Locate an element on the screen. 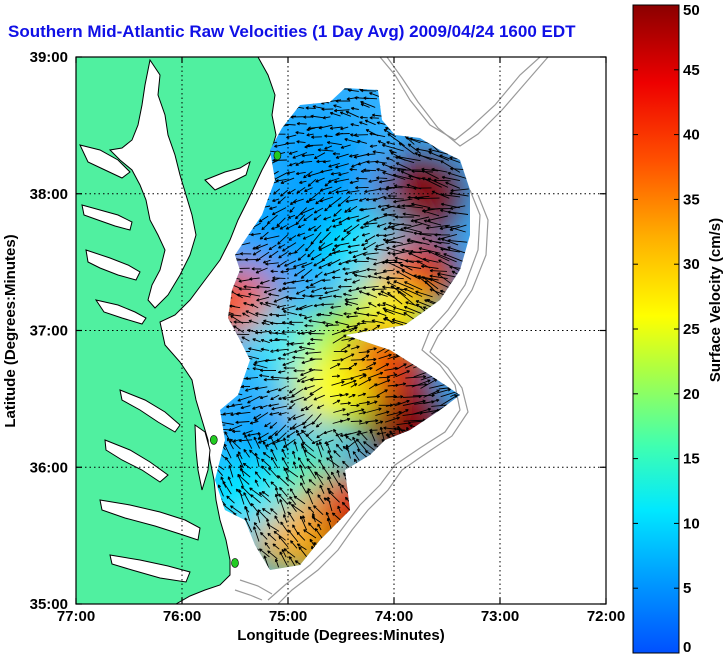 The height and width of the screenshot is (659, 724). colorbar is located at coordinates (656, 329).